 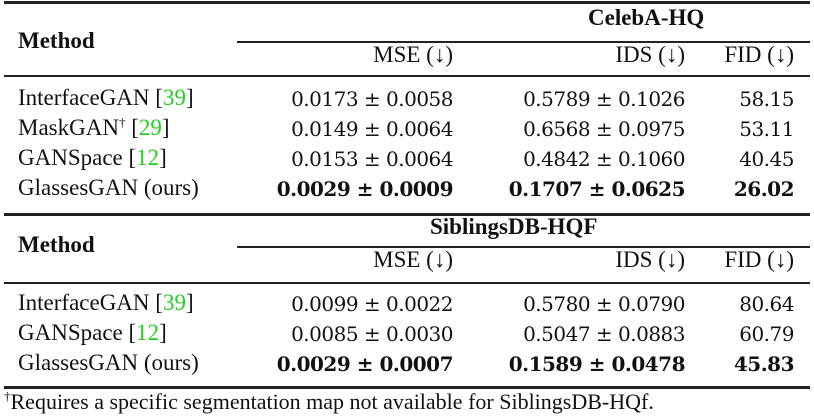 What do you see at coordinates (766, 159) in the screenshot?
I see `fid-cell: 40.45` at bounding box center [766, 159].